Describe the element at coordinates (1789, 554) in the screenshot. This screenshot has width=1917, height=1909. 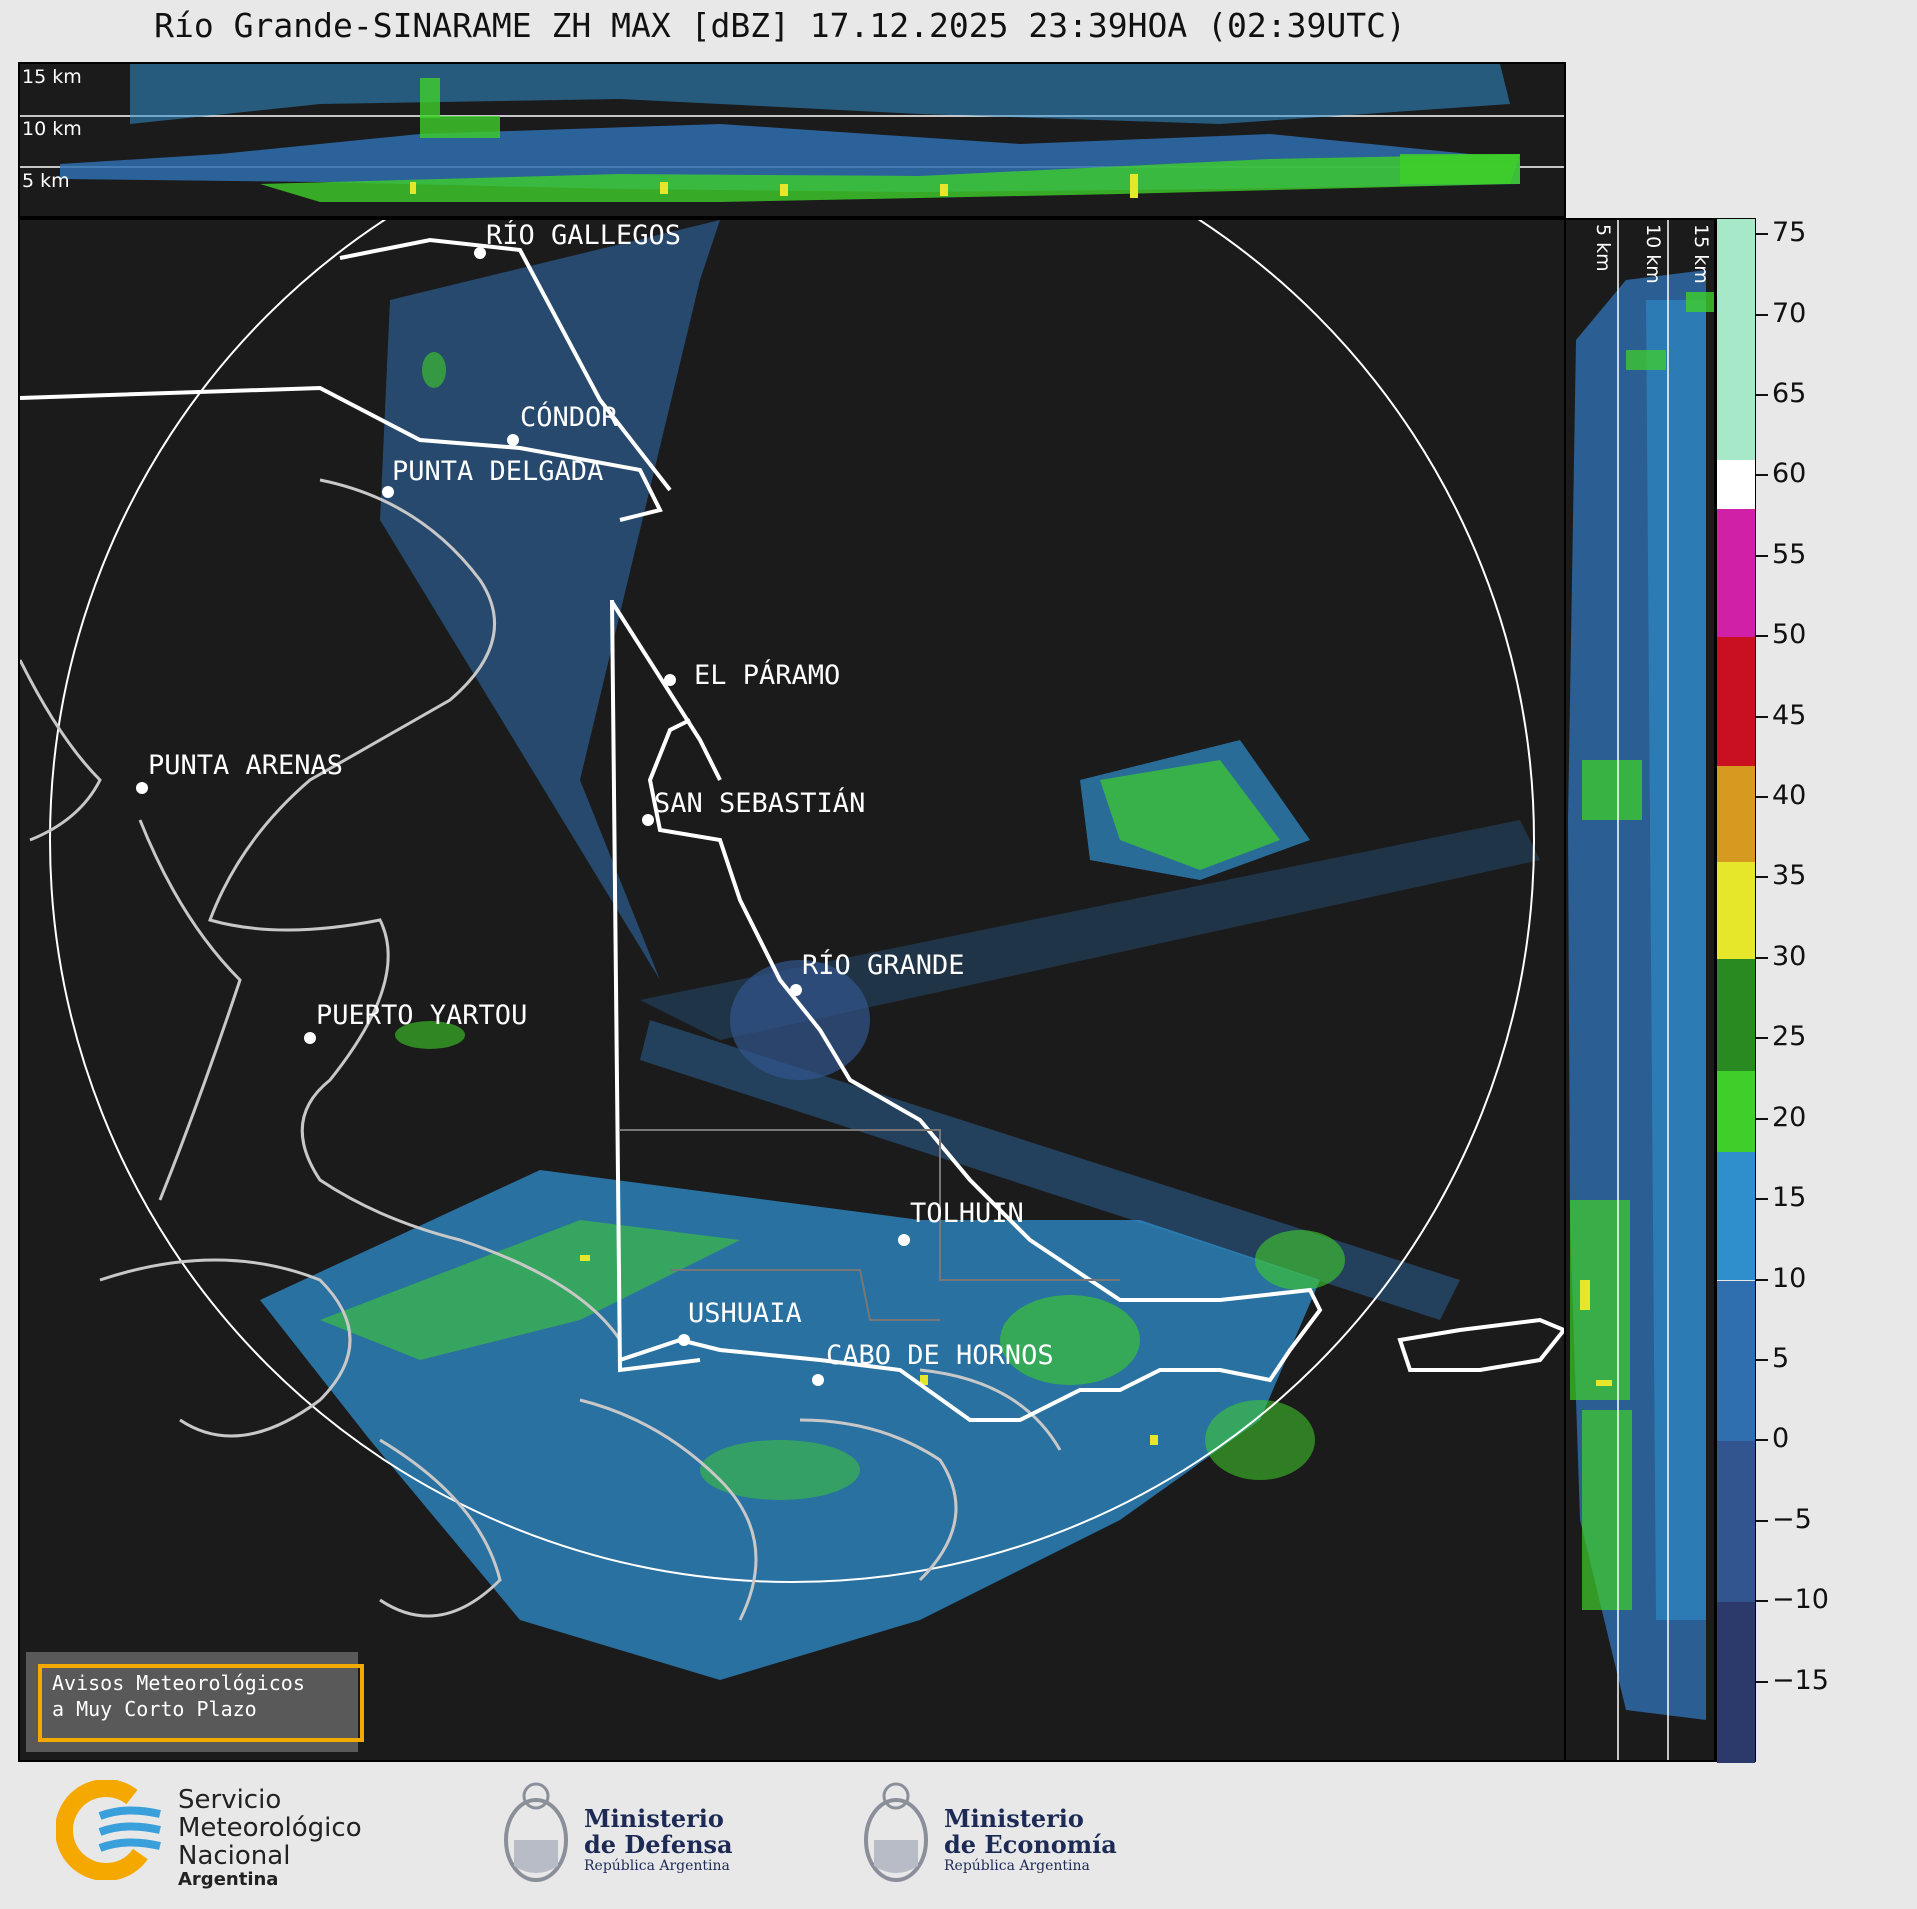
I see `colorbar-tick-label: 55` at that location.